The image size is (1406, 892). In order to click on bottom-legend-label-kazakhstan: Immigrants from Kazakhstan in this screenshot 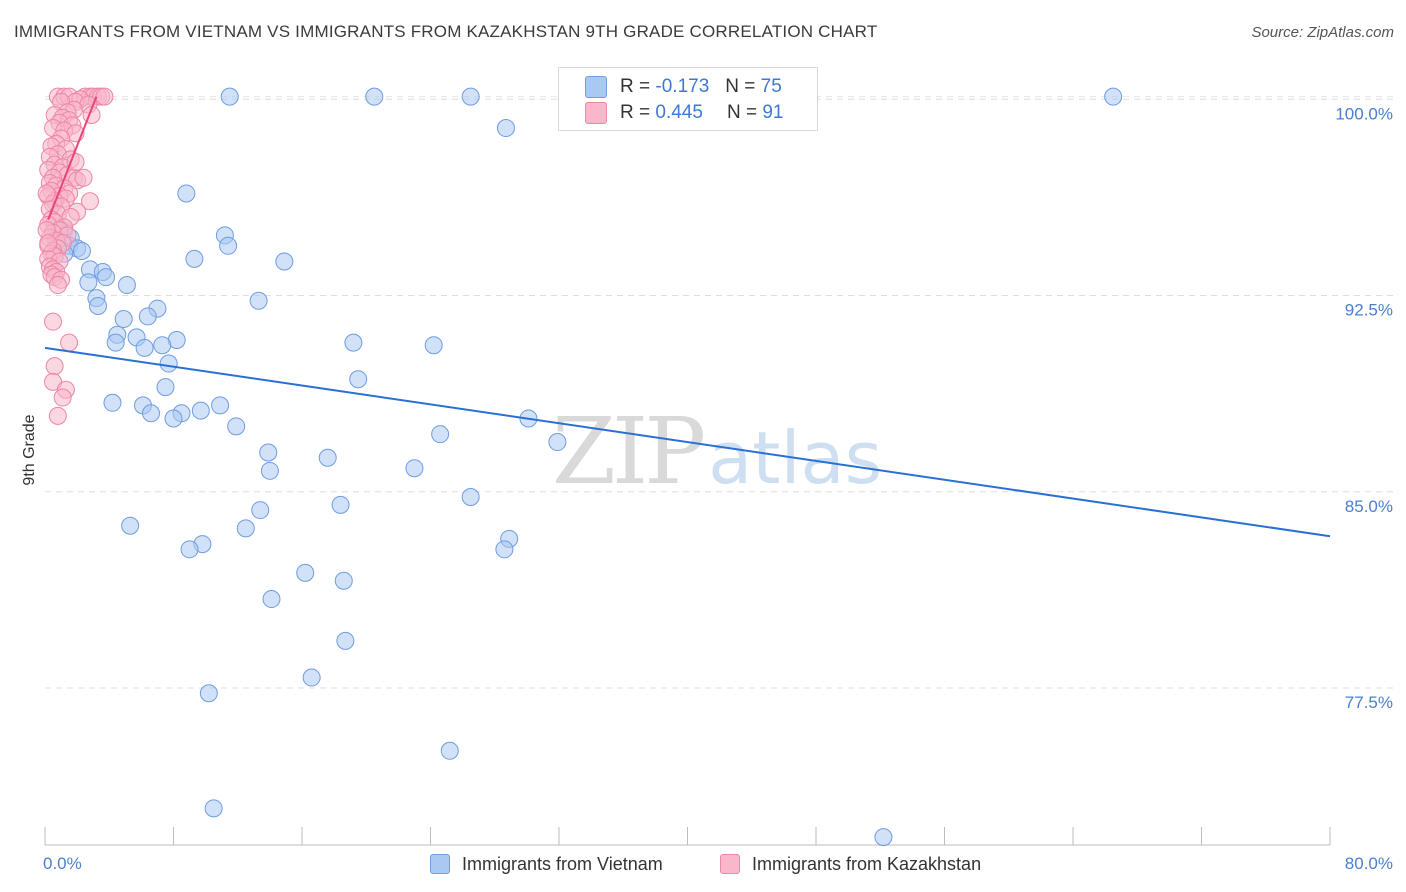, I will do `click(867, 863)`.